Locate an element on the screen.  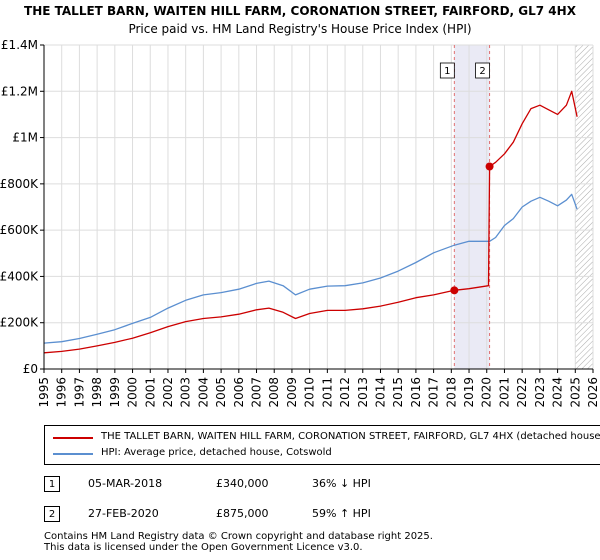
legend-swatch-property is located at coordinates (73, 438).